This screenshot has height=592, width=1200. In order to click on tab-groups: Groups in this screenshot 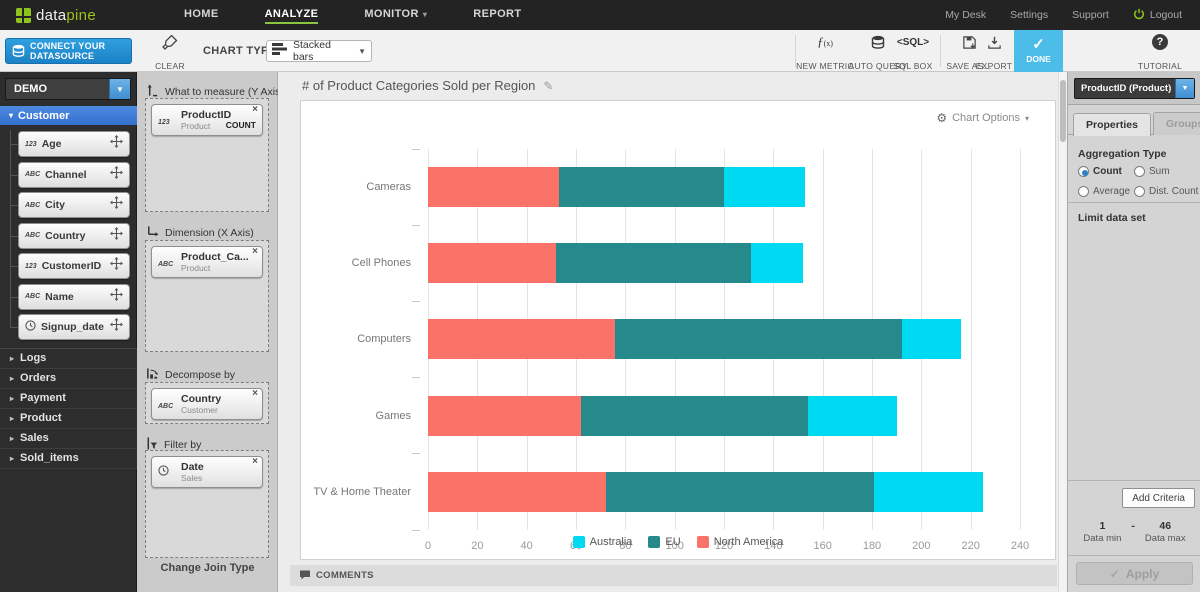, I will do `click(1176, 123)`.